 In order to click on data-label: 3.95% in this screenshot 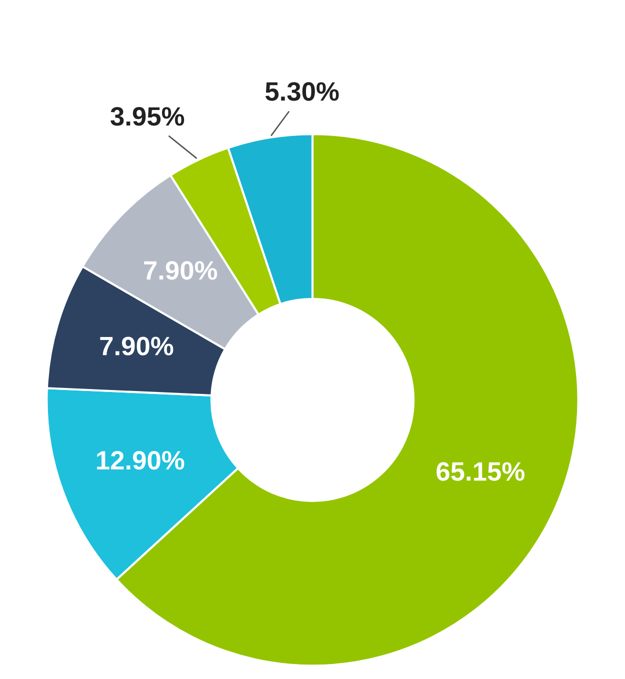, I will do `click(147, 116)`.